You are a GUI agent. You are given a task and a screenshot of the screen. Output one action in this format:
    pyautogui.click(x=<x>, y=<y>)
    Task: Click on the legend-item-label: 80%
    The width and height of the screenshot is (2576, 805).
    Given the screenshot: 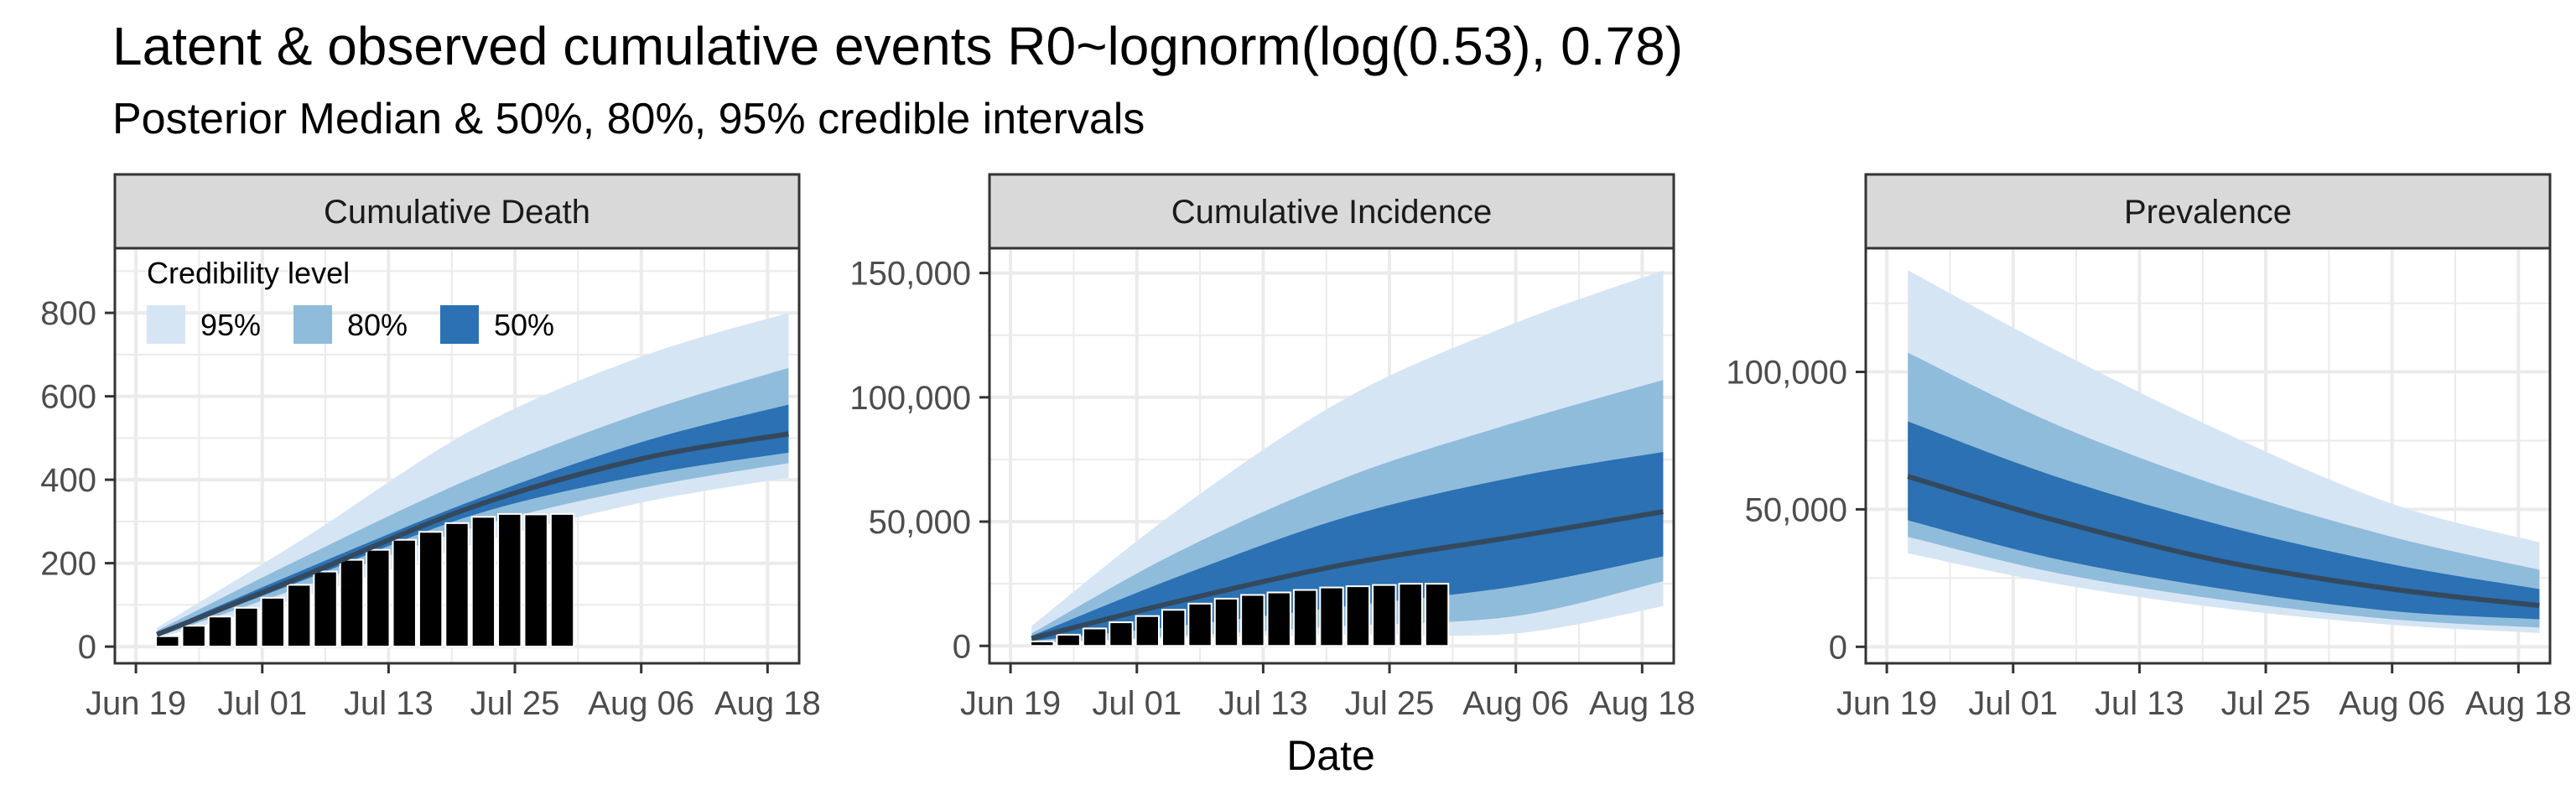 What is the action you would take?
    pyautogui.click(x=377, y=325)
    